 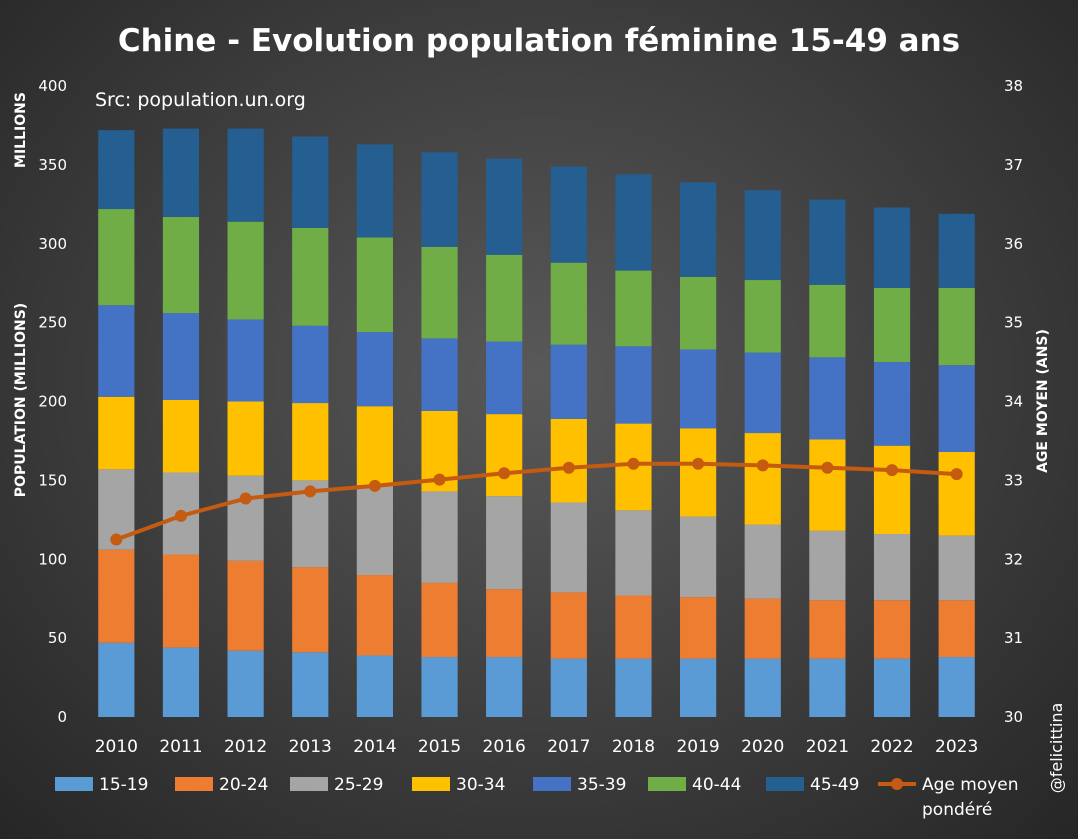 I want to click on x-tick-label: 2018, so click(x=633, y=747).